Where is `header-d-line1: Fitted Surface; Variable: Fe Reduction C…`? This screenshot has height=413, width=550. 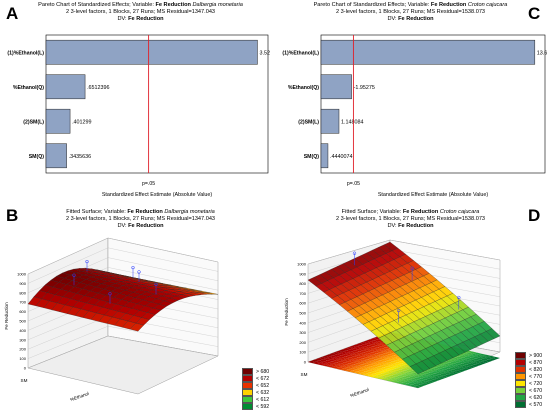
header-d-line1: Fitted Surface; Variable: Fe Reduction C… is located at coordinates (410, 212).